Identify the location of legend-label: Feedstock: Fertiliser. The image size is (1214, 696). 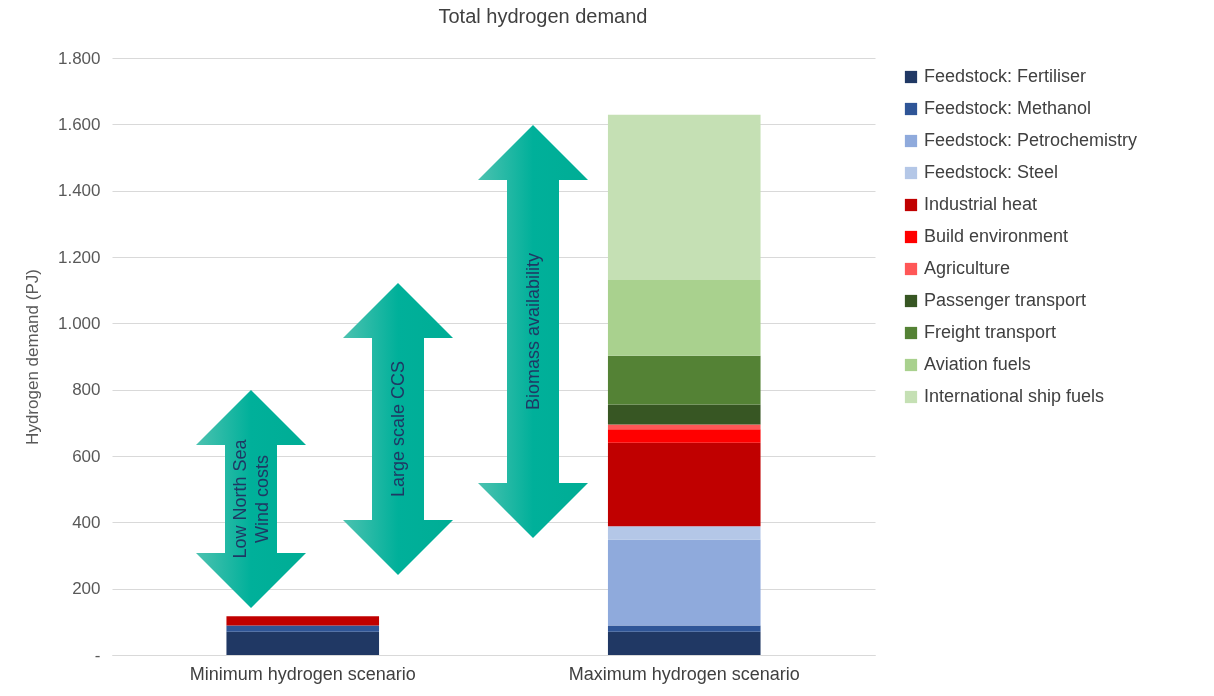
(1005, 76).